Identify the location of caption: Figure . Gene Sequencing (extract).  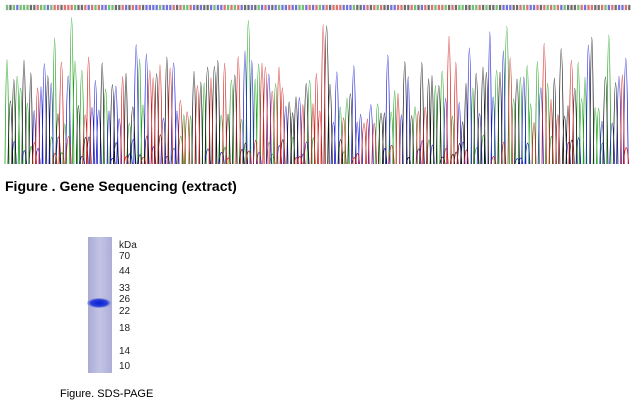
(121, 186).